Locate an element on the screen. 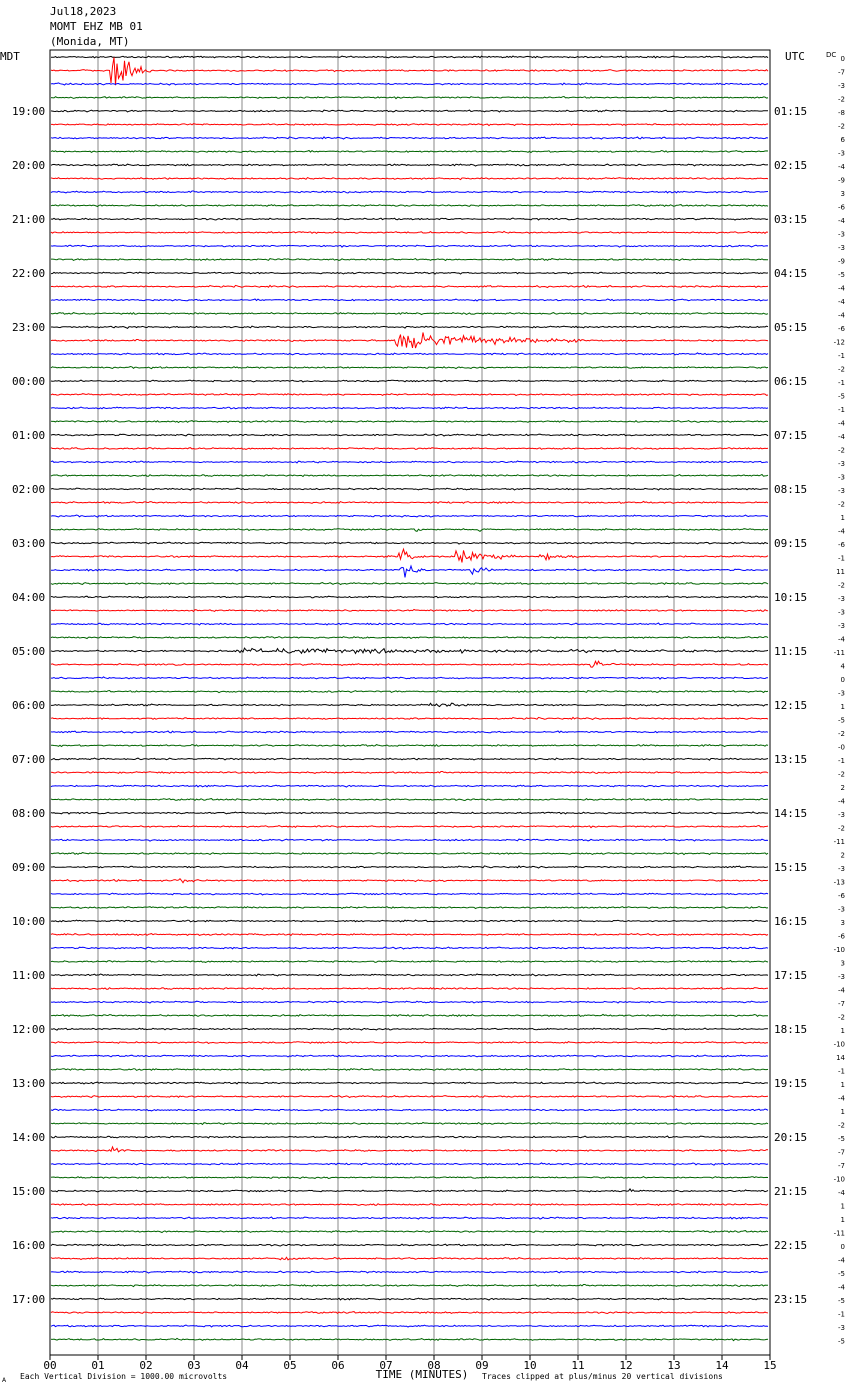  left-hour-label: 09:00 is located at coordinates (28, 867).